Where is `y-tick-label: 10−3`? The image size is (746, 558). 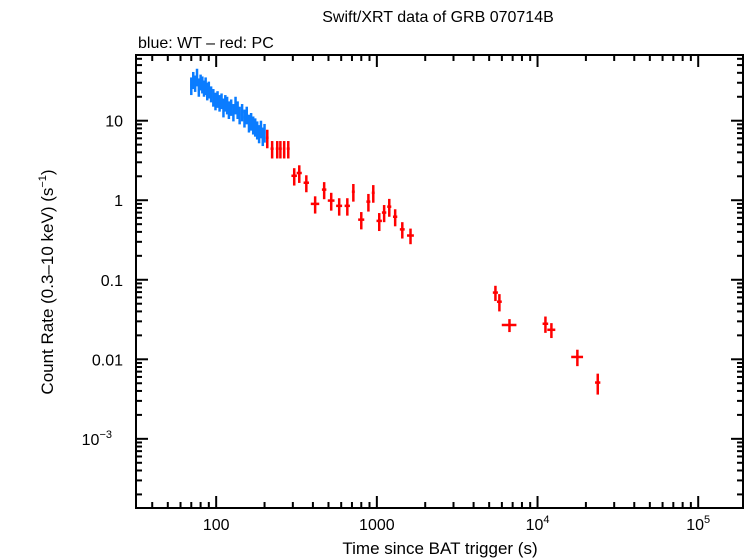
y-tick-label: 10−3 is located at coordinates (97, 439).